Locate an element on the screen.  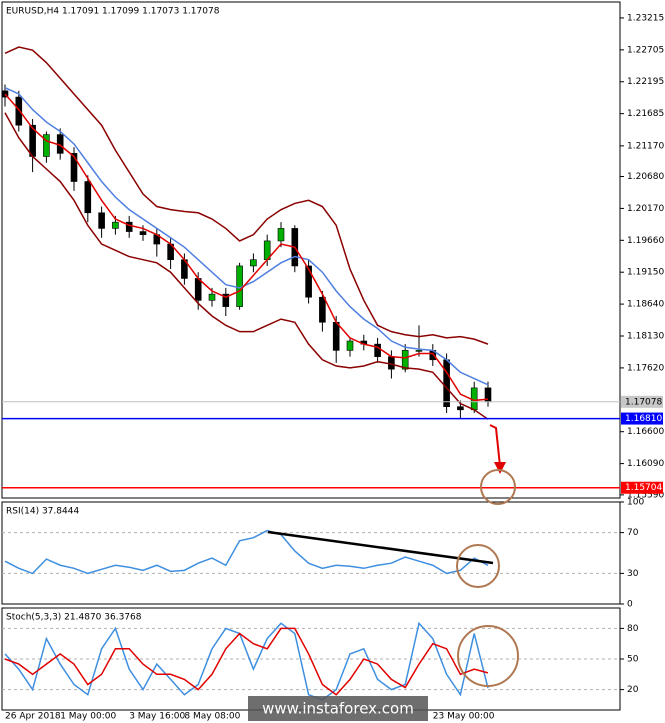
annotations is located at coordinates (393, 555).